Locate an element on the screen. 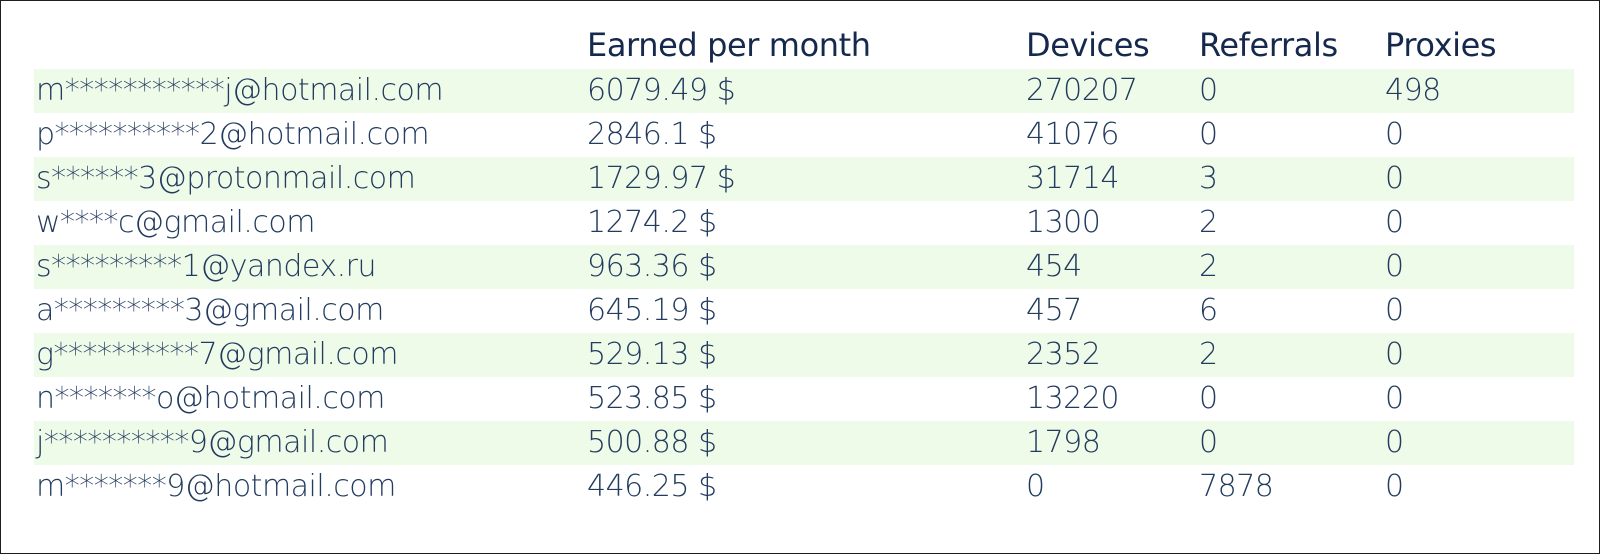 This screenshot has width=1600, height=554. email-cell: p**********2@hotmail.com is located at coordinates (233, 134).